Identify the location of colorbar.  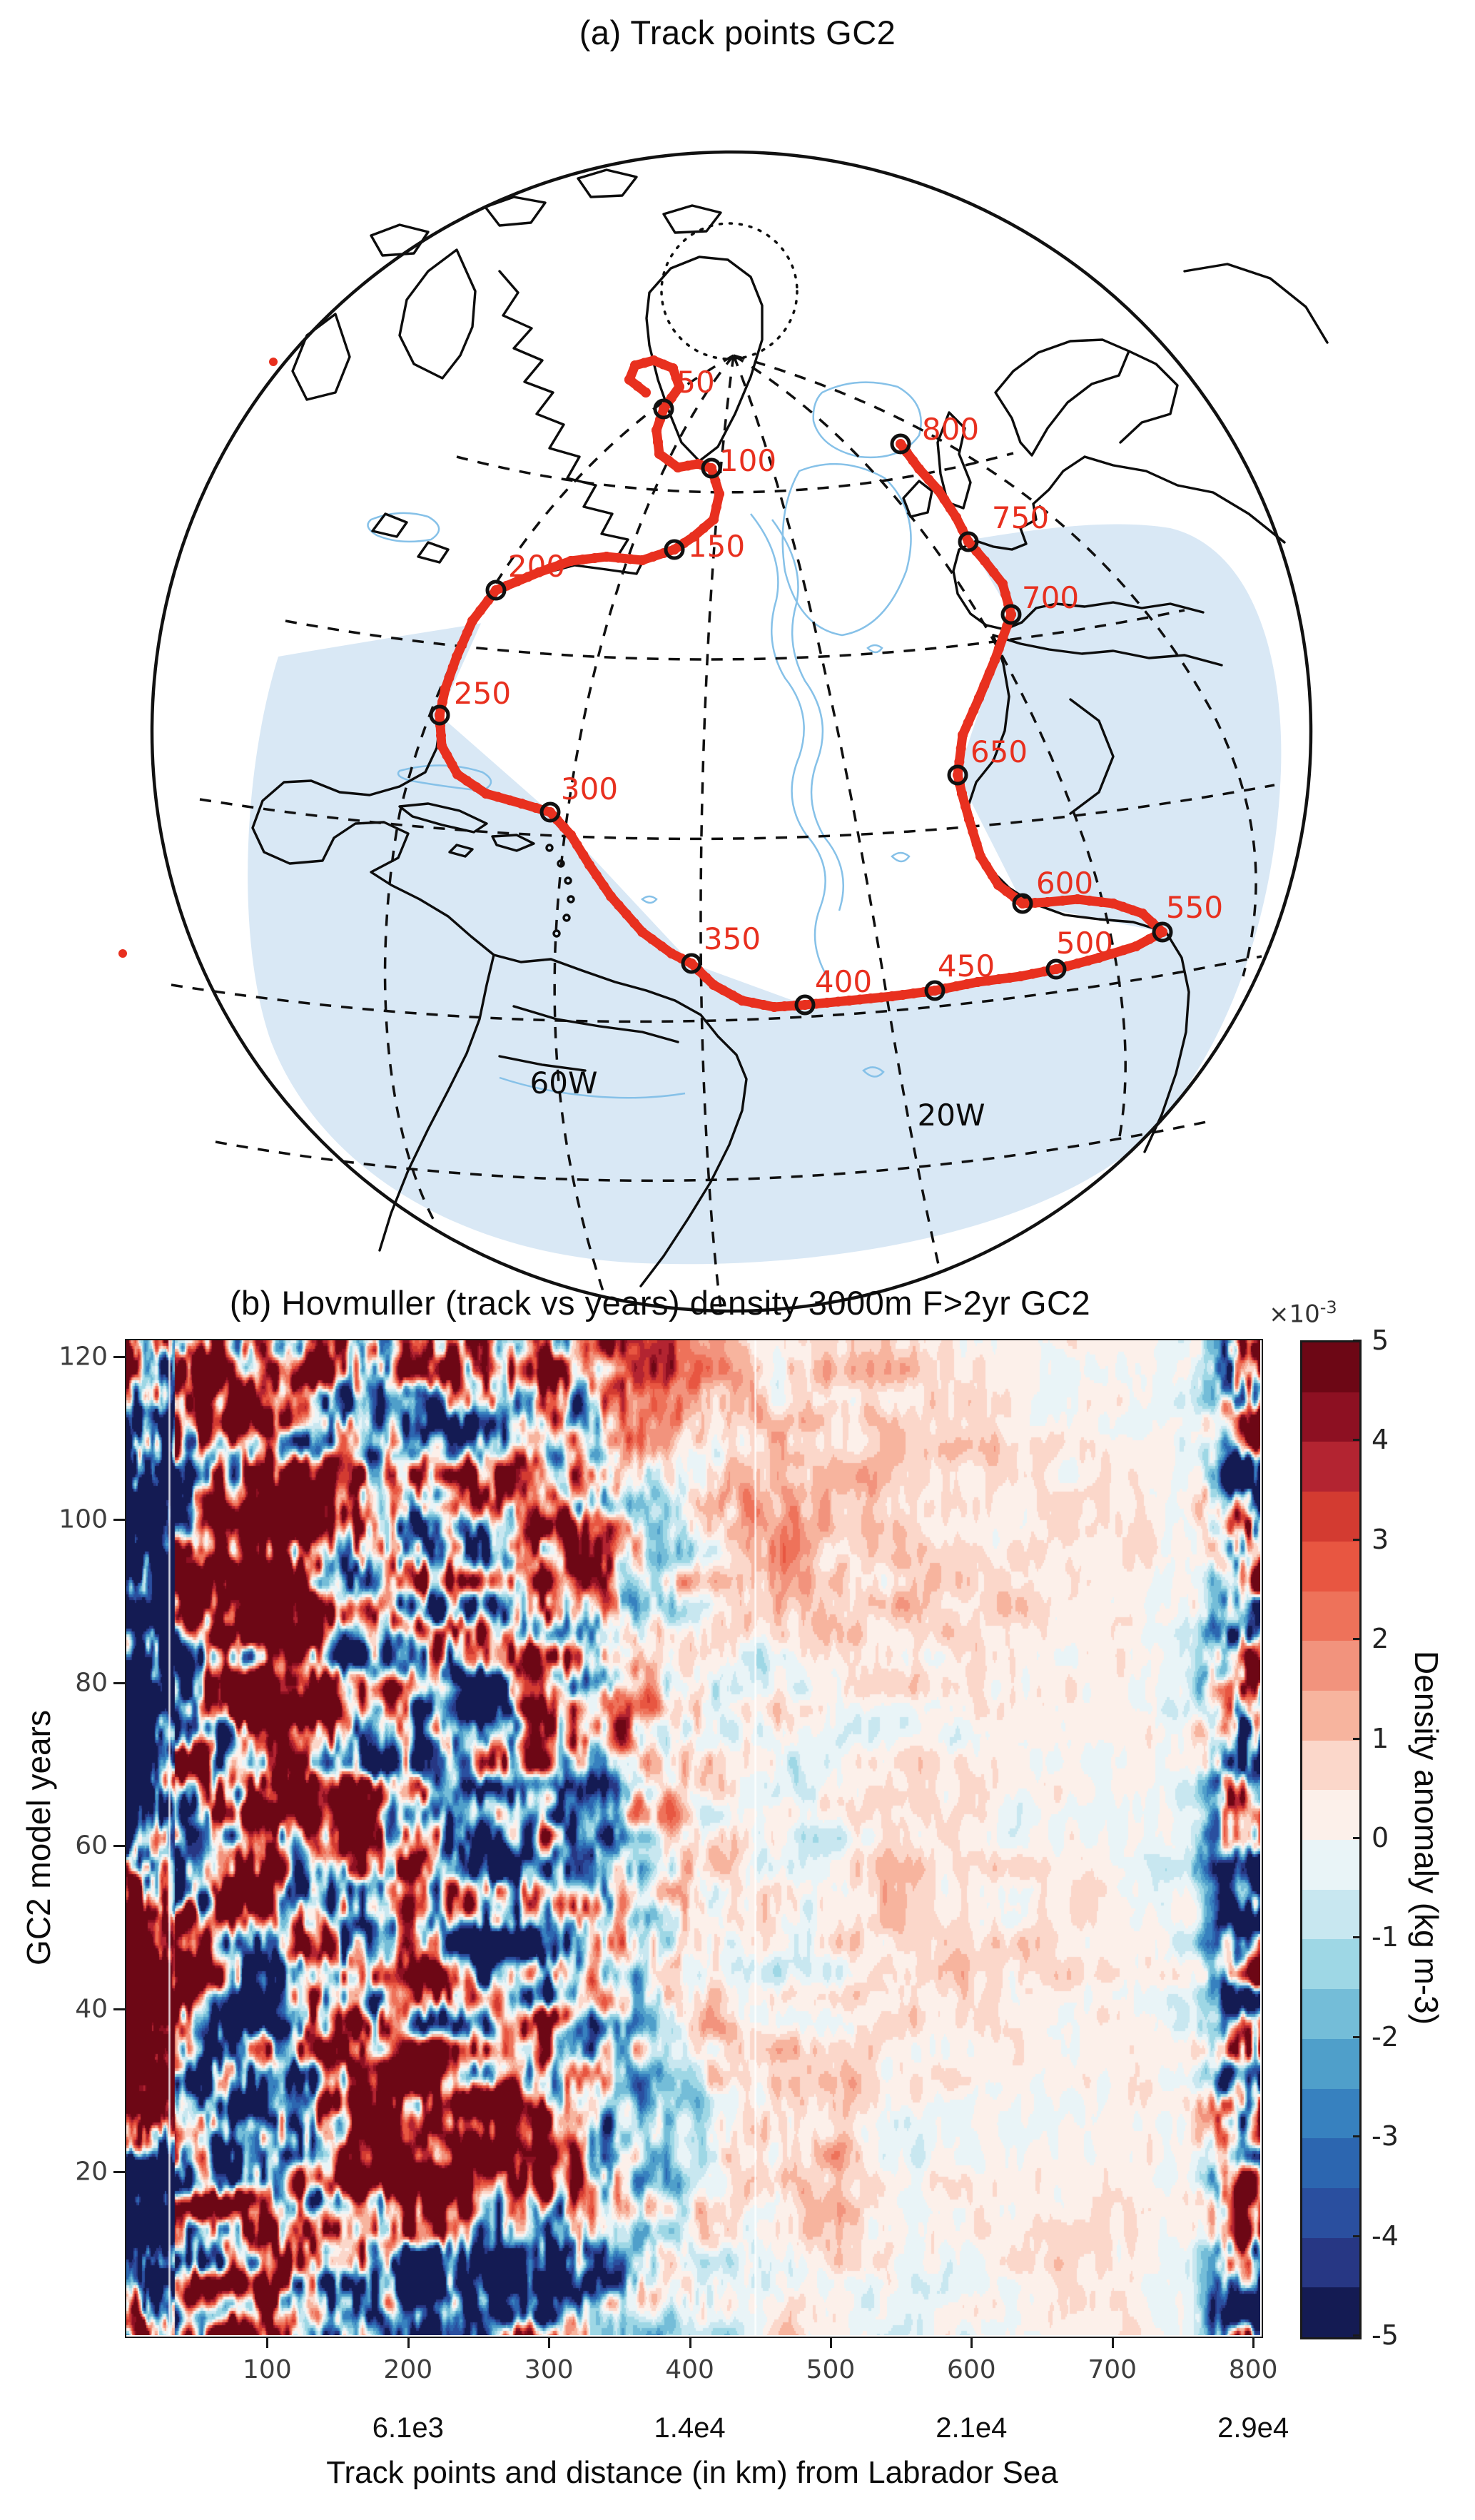
(1331, 1839).